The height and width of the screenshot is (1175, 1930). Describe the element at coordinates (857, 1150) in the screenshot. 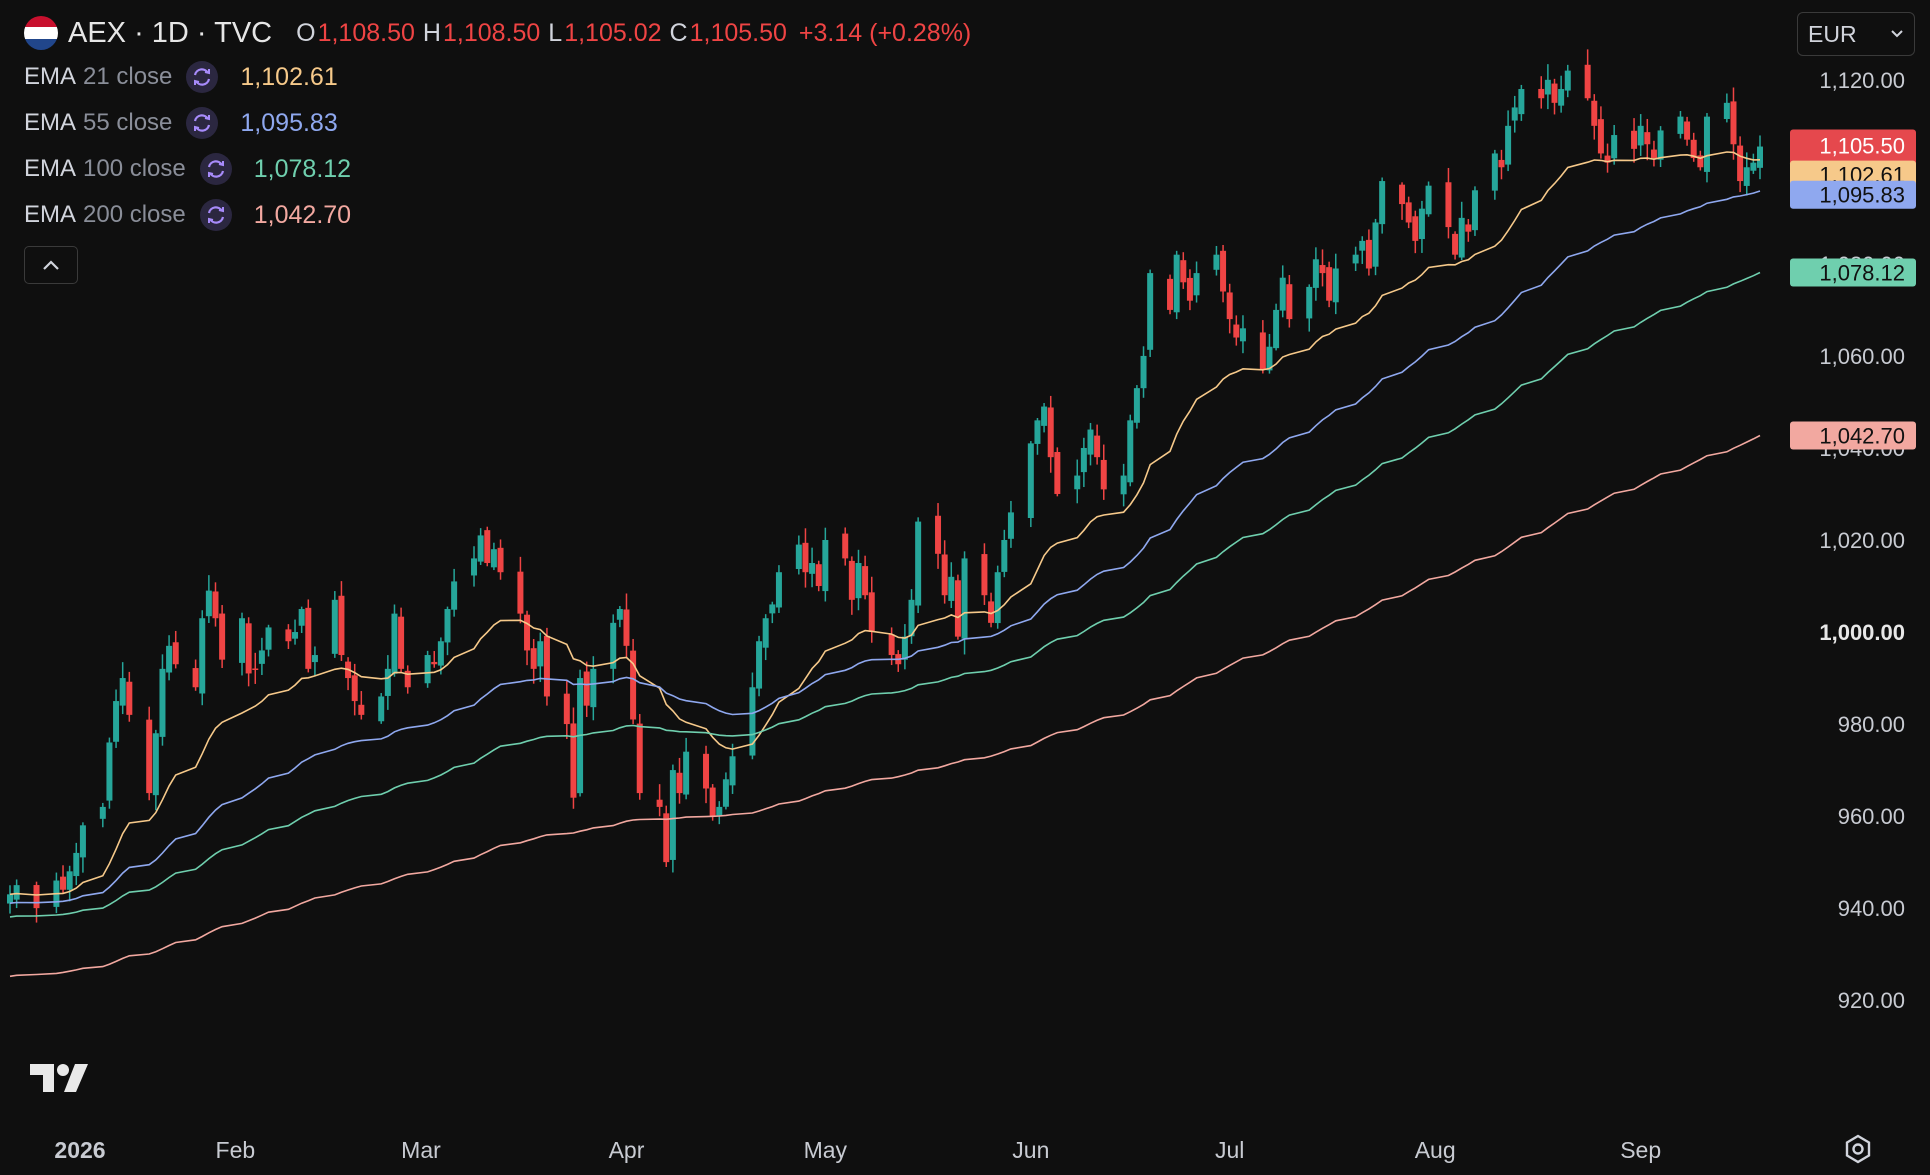

I see `time-axis: 2026 Feb Mar Apr May Jun Jul Aug Sep` at that location.